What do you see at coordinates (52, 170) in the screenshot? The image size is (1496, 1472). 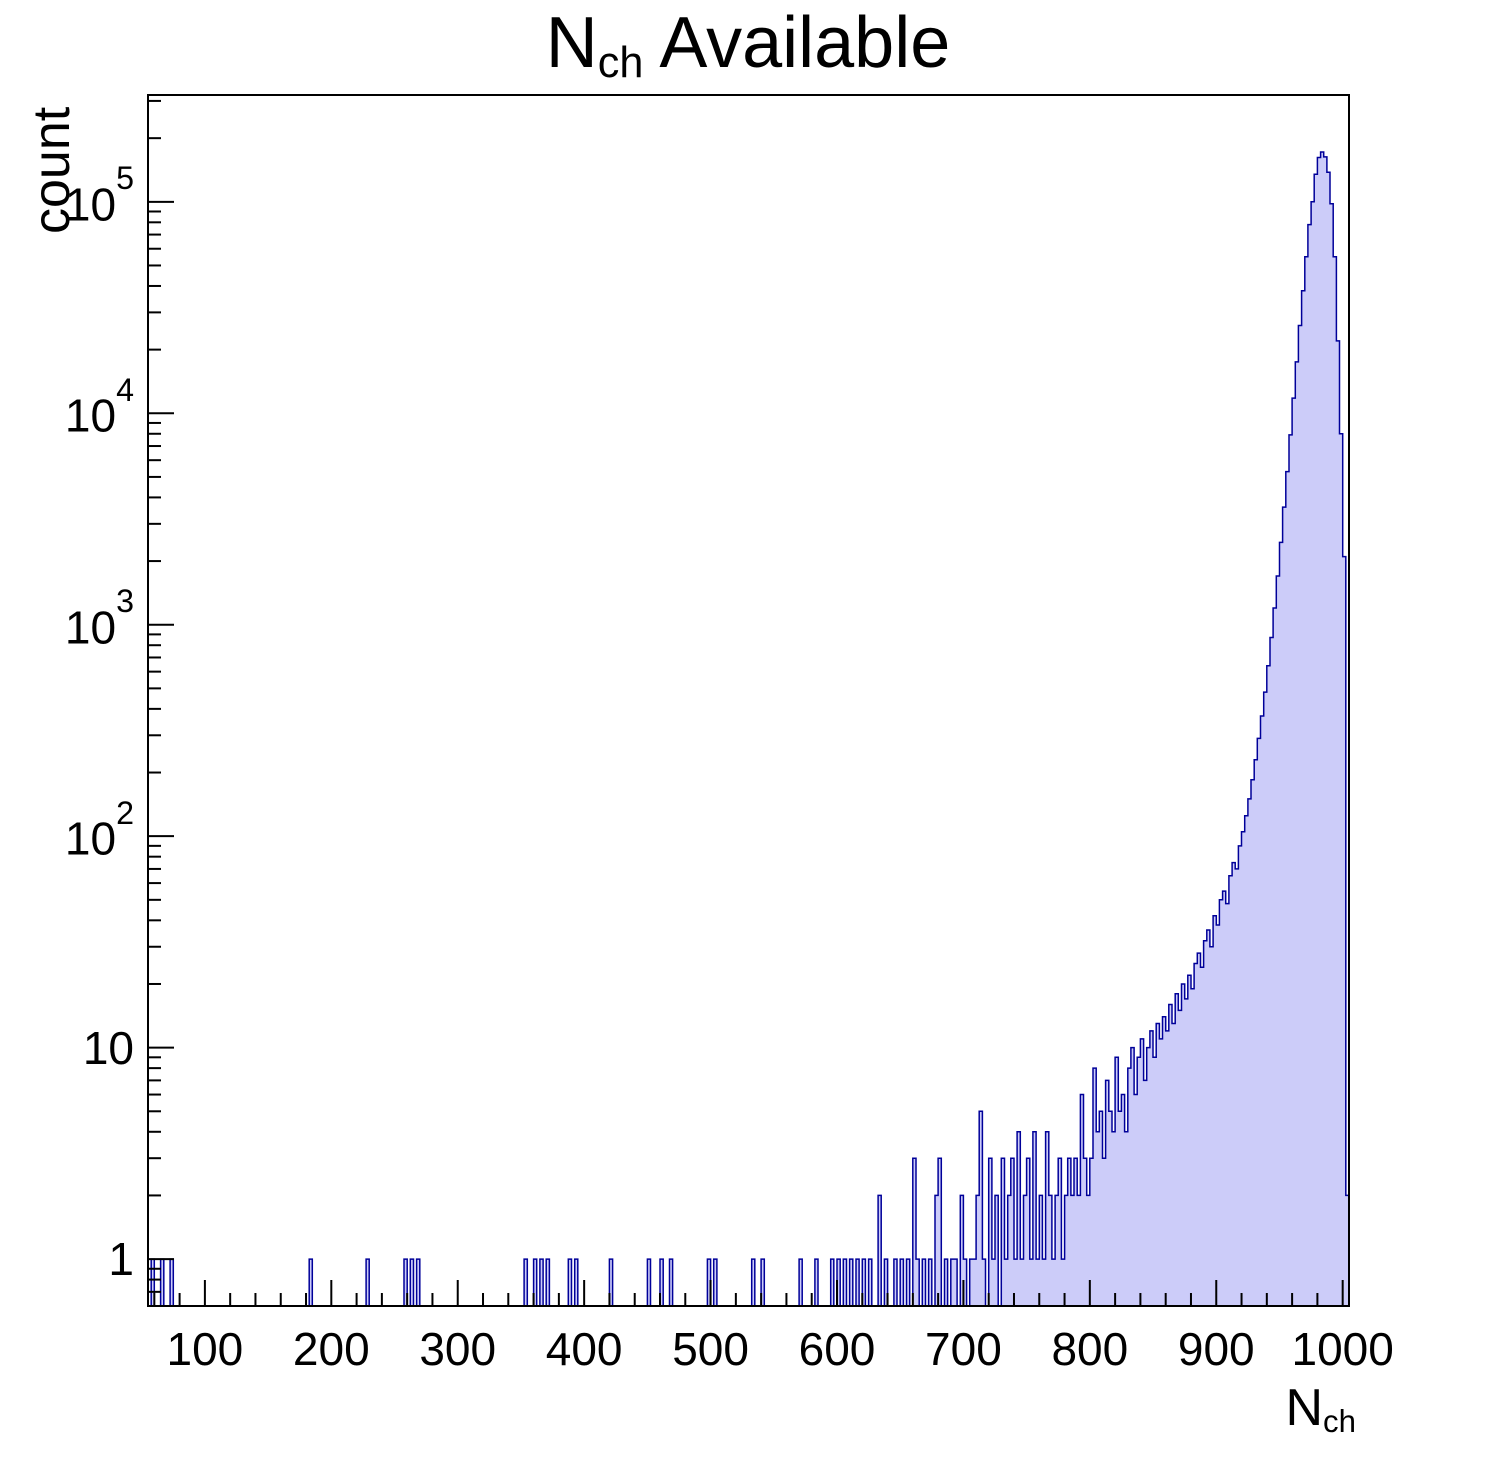 I see `y-axis-label: count` at bounding box center [52, 170].